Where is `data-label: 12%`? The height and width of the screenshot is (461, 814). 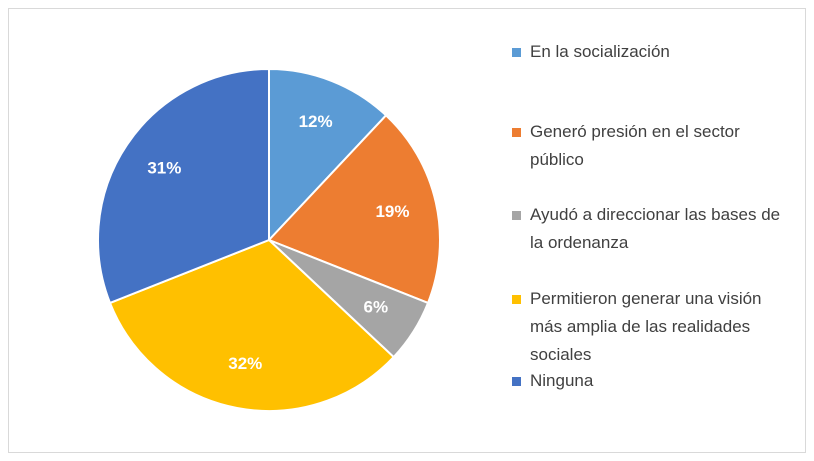
data-label: 12% is located at coordinates (316, 121).